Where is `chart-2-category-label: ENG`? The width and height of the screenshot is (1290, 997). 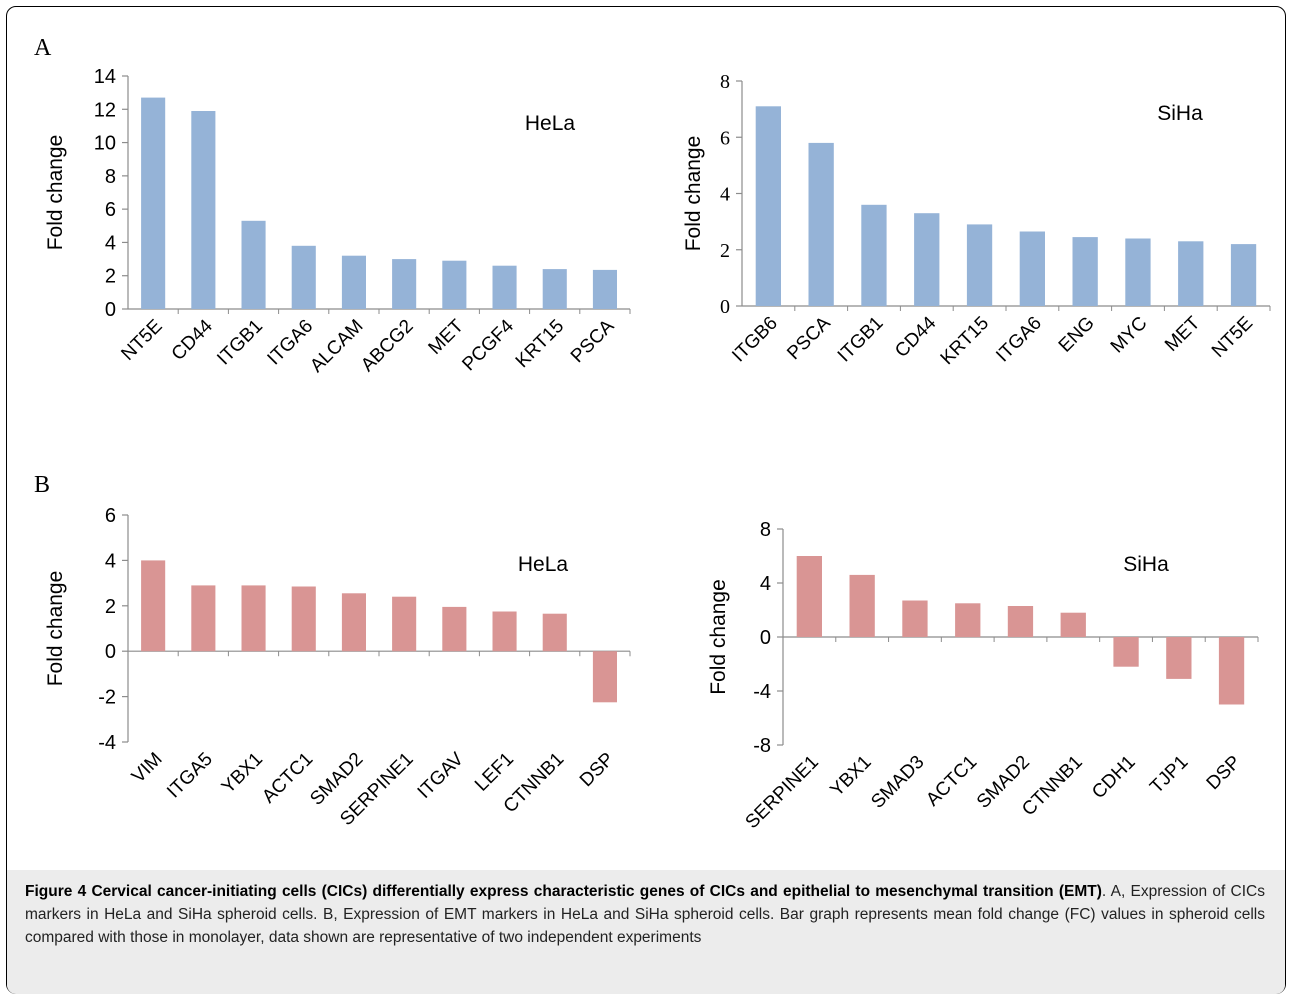
chart-2-category-label: ENG is located at coordinates (1077, 335).